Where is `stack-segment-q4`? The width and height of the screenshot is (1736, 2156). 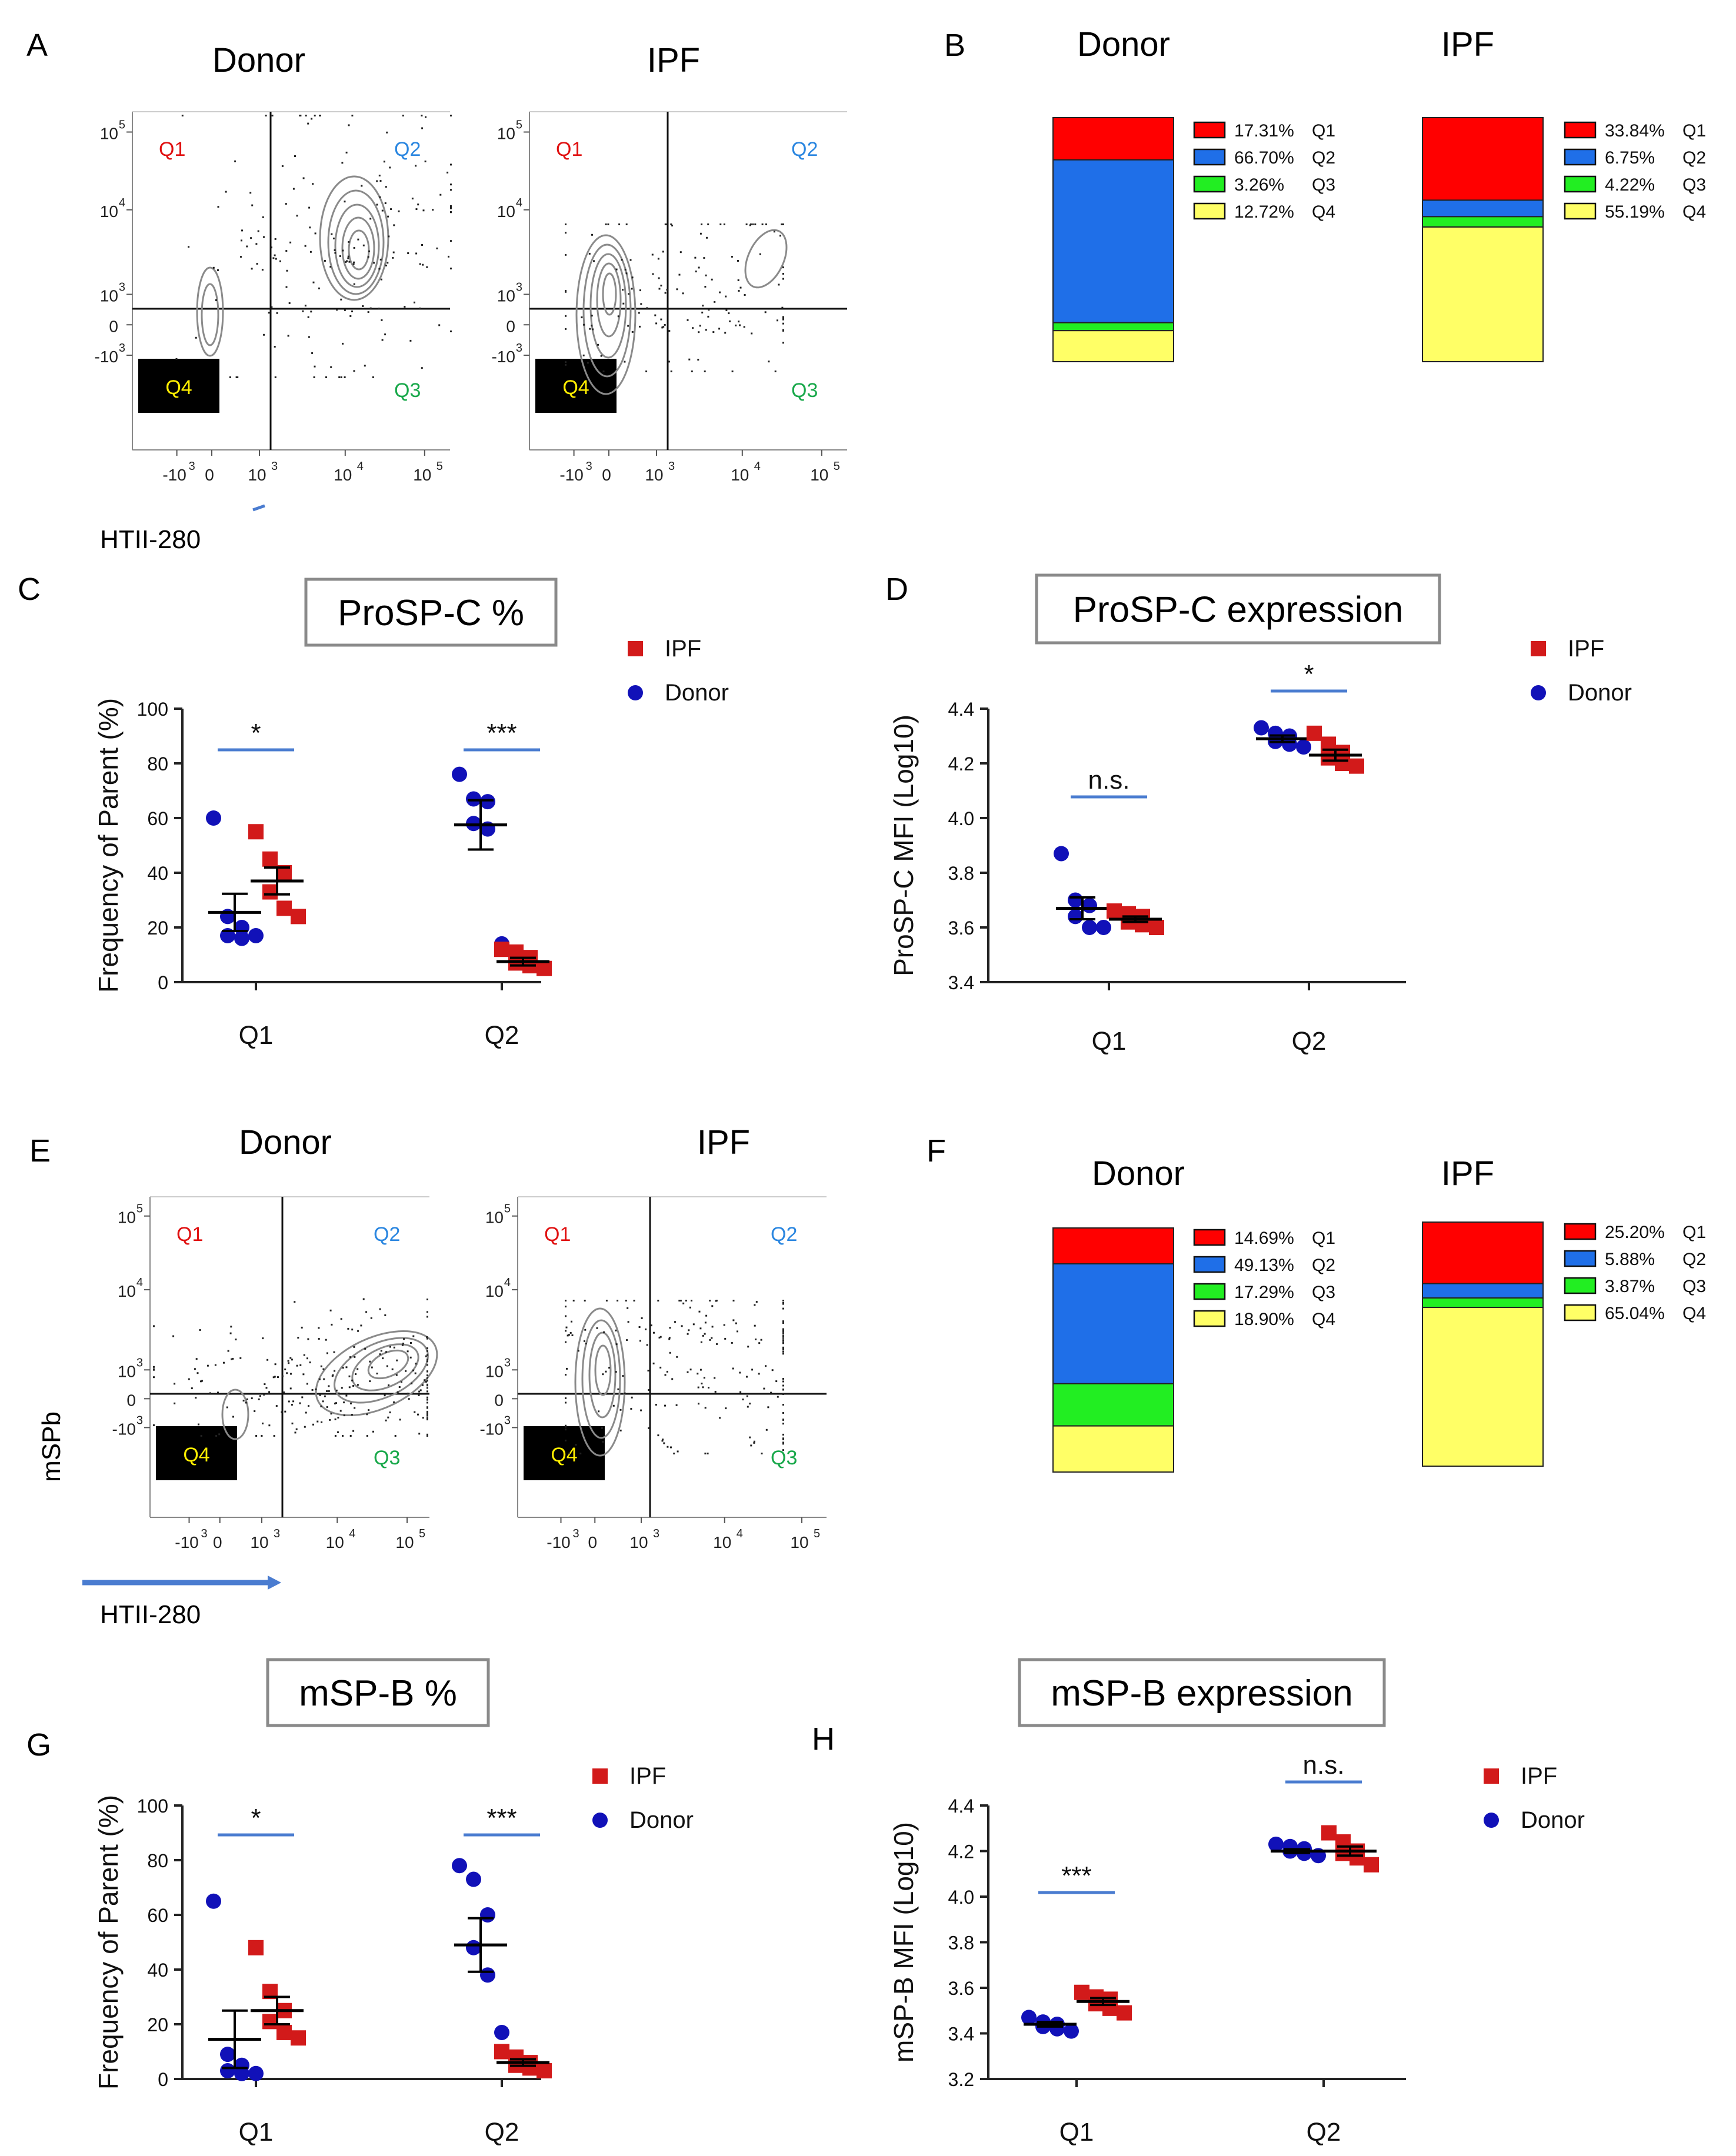
stack-segment-q4 is located at coordinates (1113, 347).